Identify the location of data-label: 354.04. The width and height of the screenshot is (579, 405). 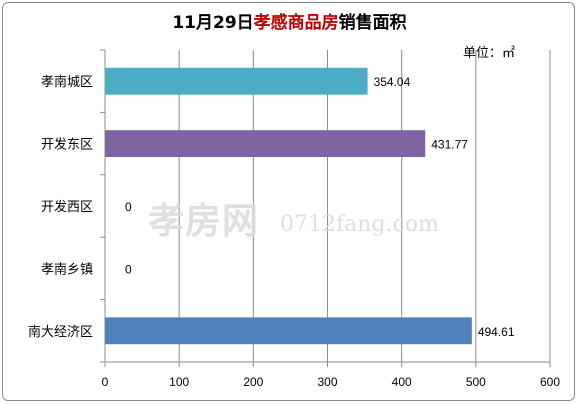
(392, 82).